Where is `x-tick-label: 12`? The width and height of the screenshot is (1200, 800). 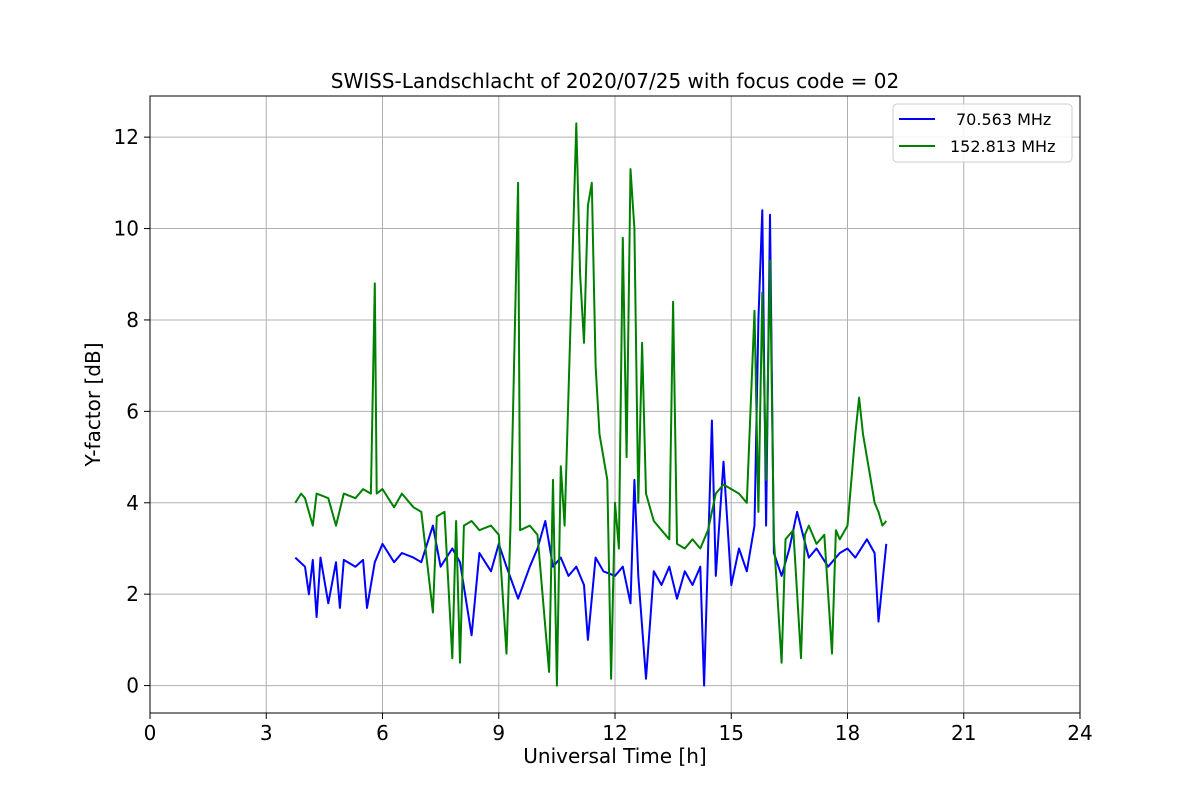
x-tick-label: 12 is located at coordinates (614, 733).